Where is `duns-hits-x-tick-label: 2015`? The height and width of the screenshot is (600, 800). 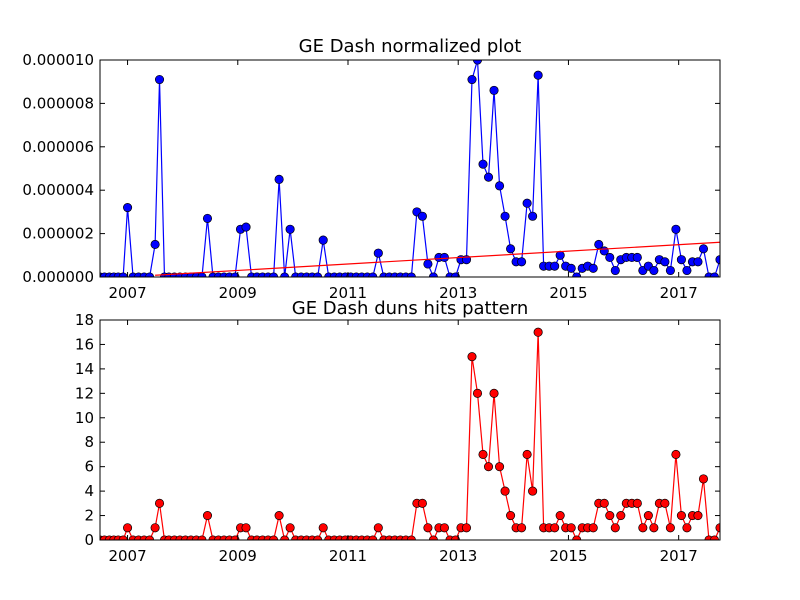
duns-hits-x-tick-label: 2015 is located at coordinates (568, 556).